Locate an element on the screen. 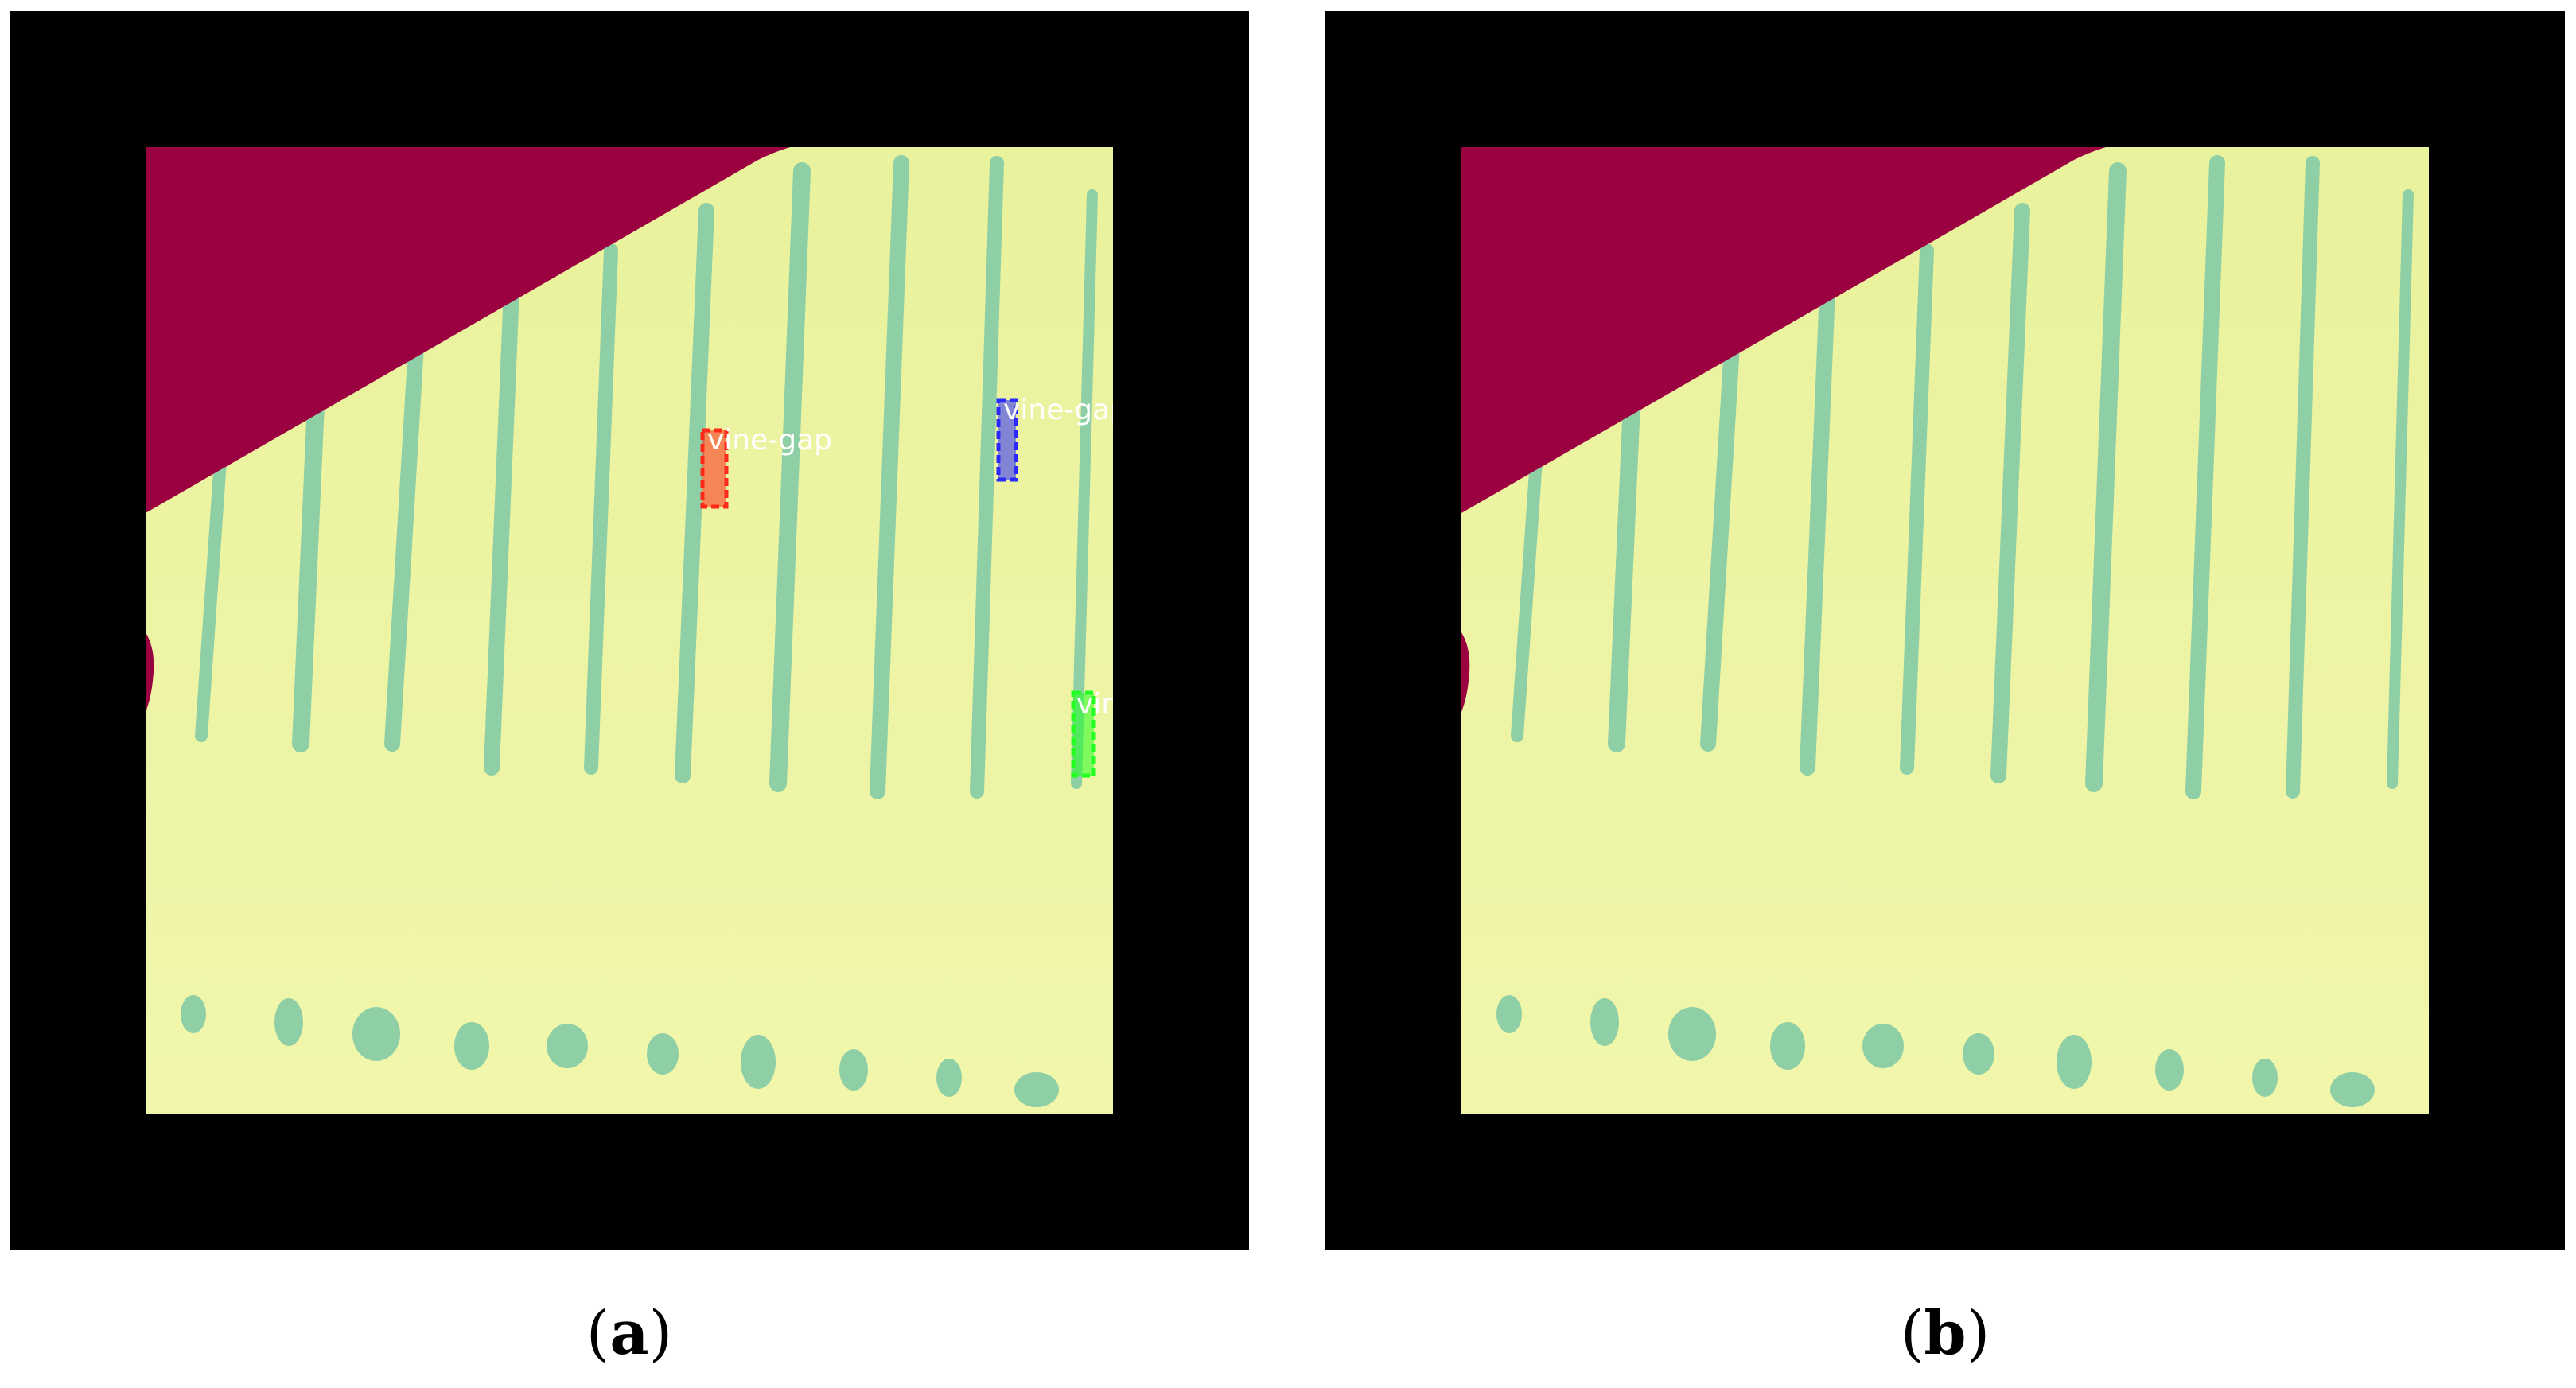 The image size is (2576, 1388). caption-b-label: b is located at coordinates (1946, 1332).